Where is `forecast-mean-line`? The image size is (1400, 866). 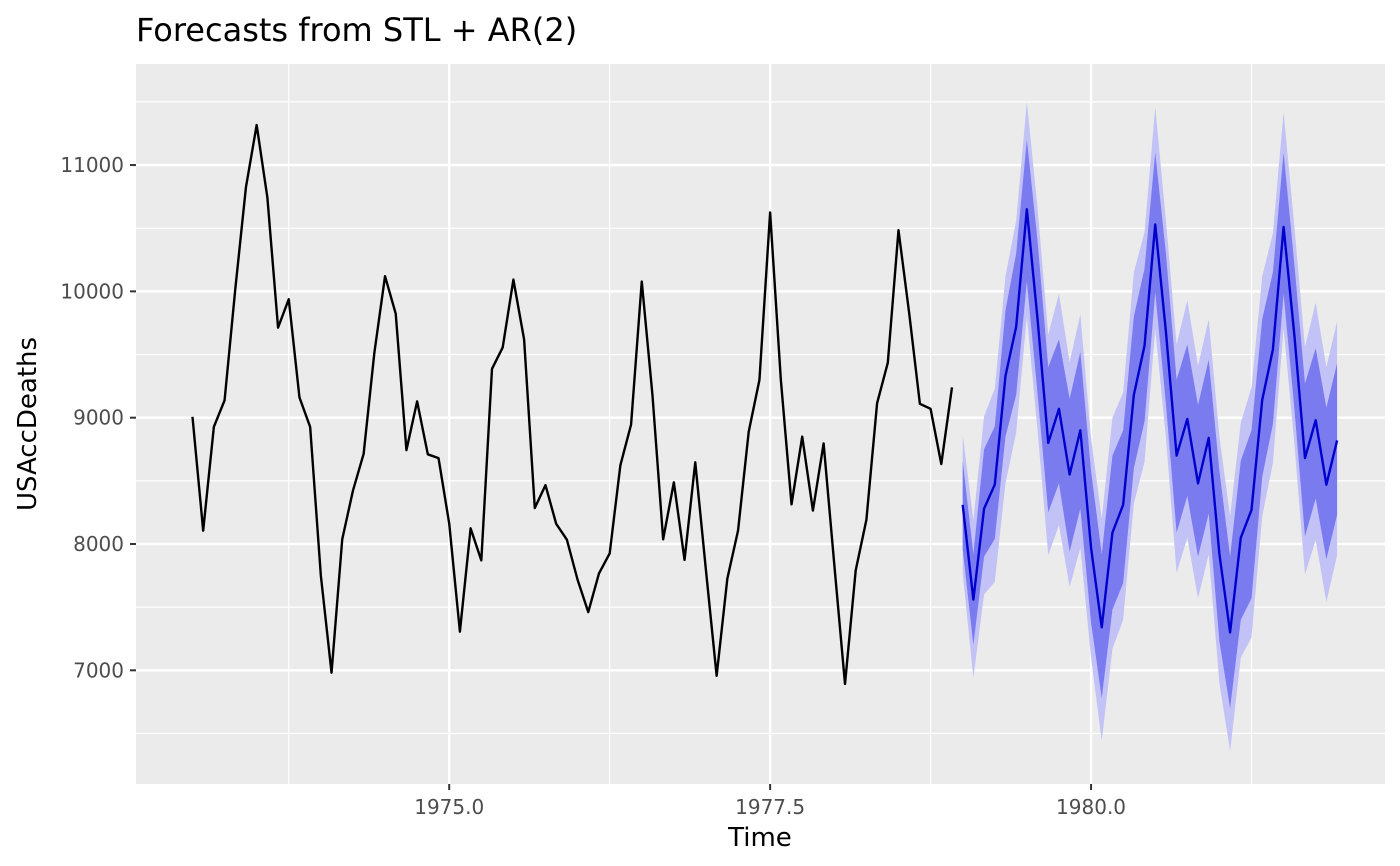 forecast-mean-line is located at coordinates (1150, 421).